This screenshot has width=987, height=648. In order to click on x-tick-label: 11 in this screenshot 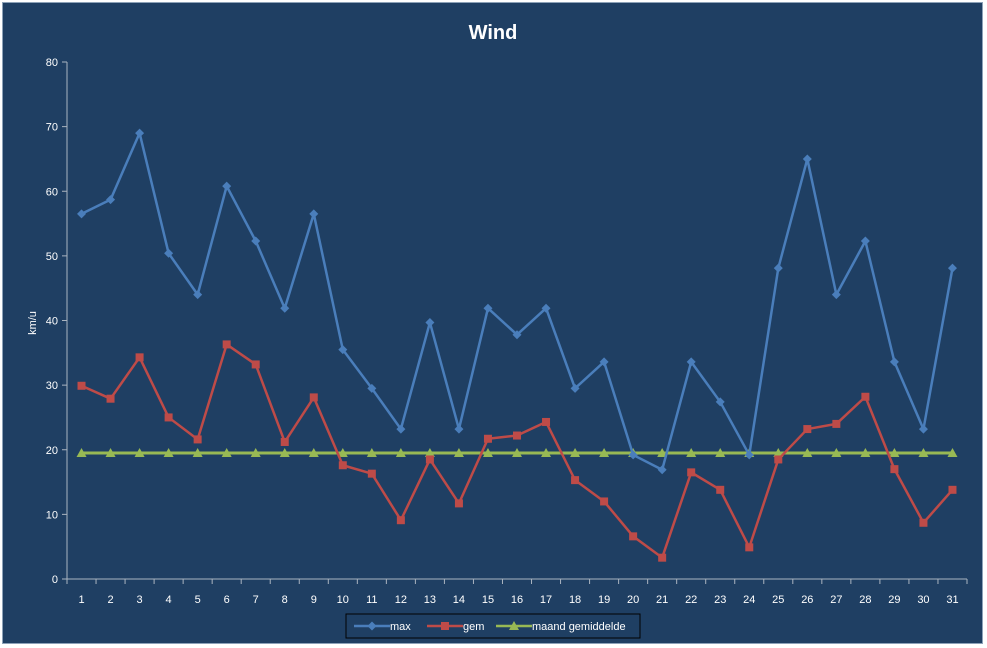, I will do `click(371, 600)`.